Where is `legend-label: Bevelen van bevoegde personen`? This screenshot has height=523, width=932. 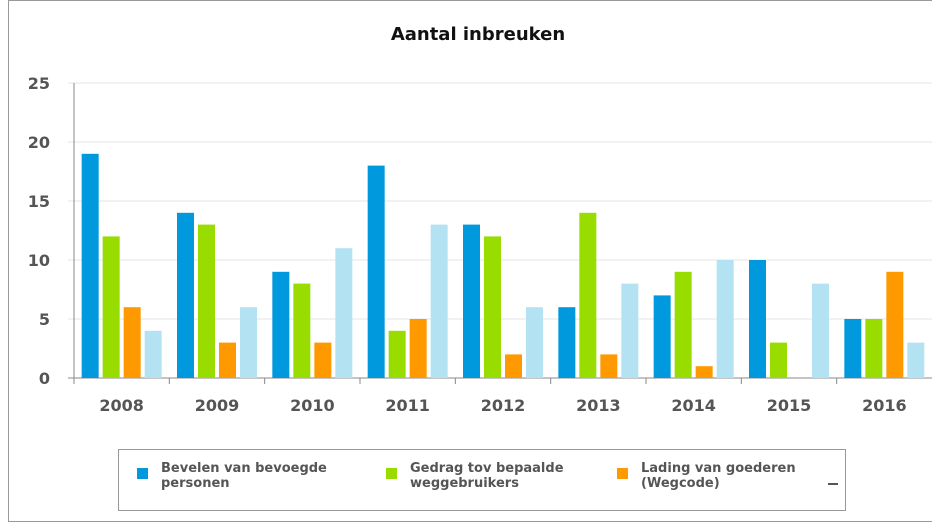
legend-label: Bevelen van bevoegde personen is located at coordinates (244, 476).